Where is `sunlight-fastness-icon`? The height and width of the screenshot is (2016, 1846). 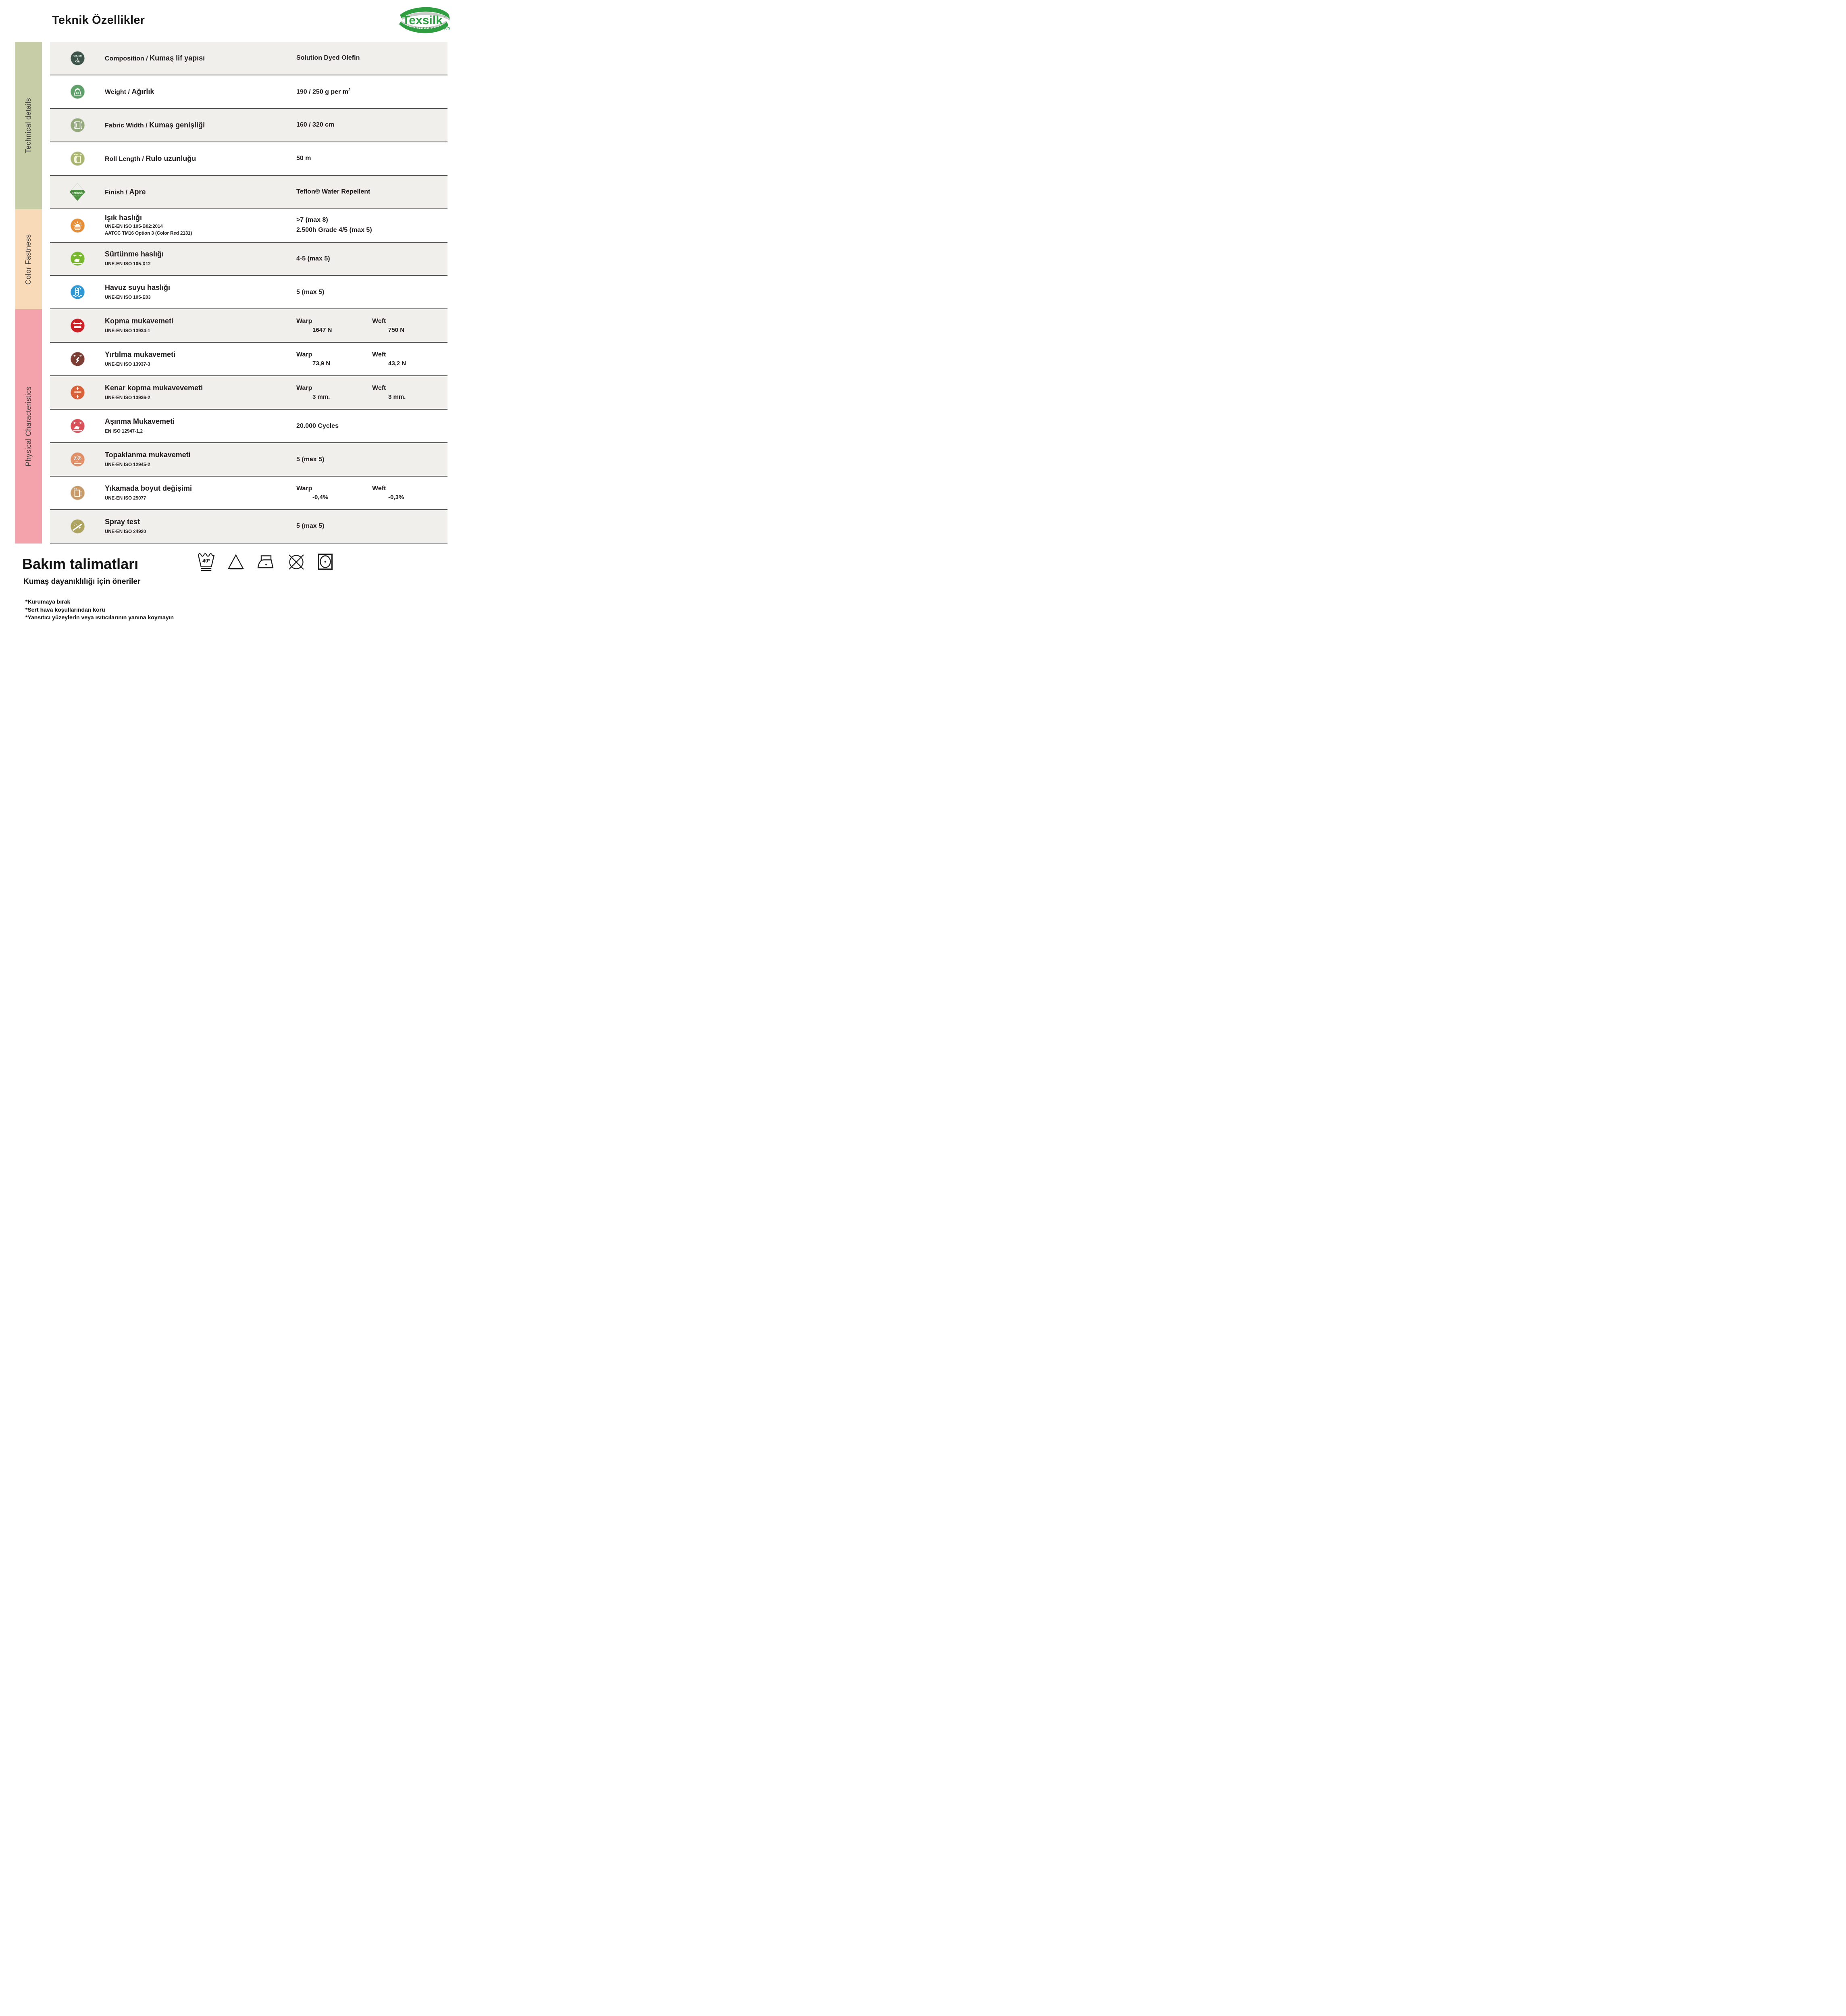
sunlight-fastness-icon is located at coordinates (78, 225).